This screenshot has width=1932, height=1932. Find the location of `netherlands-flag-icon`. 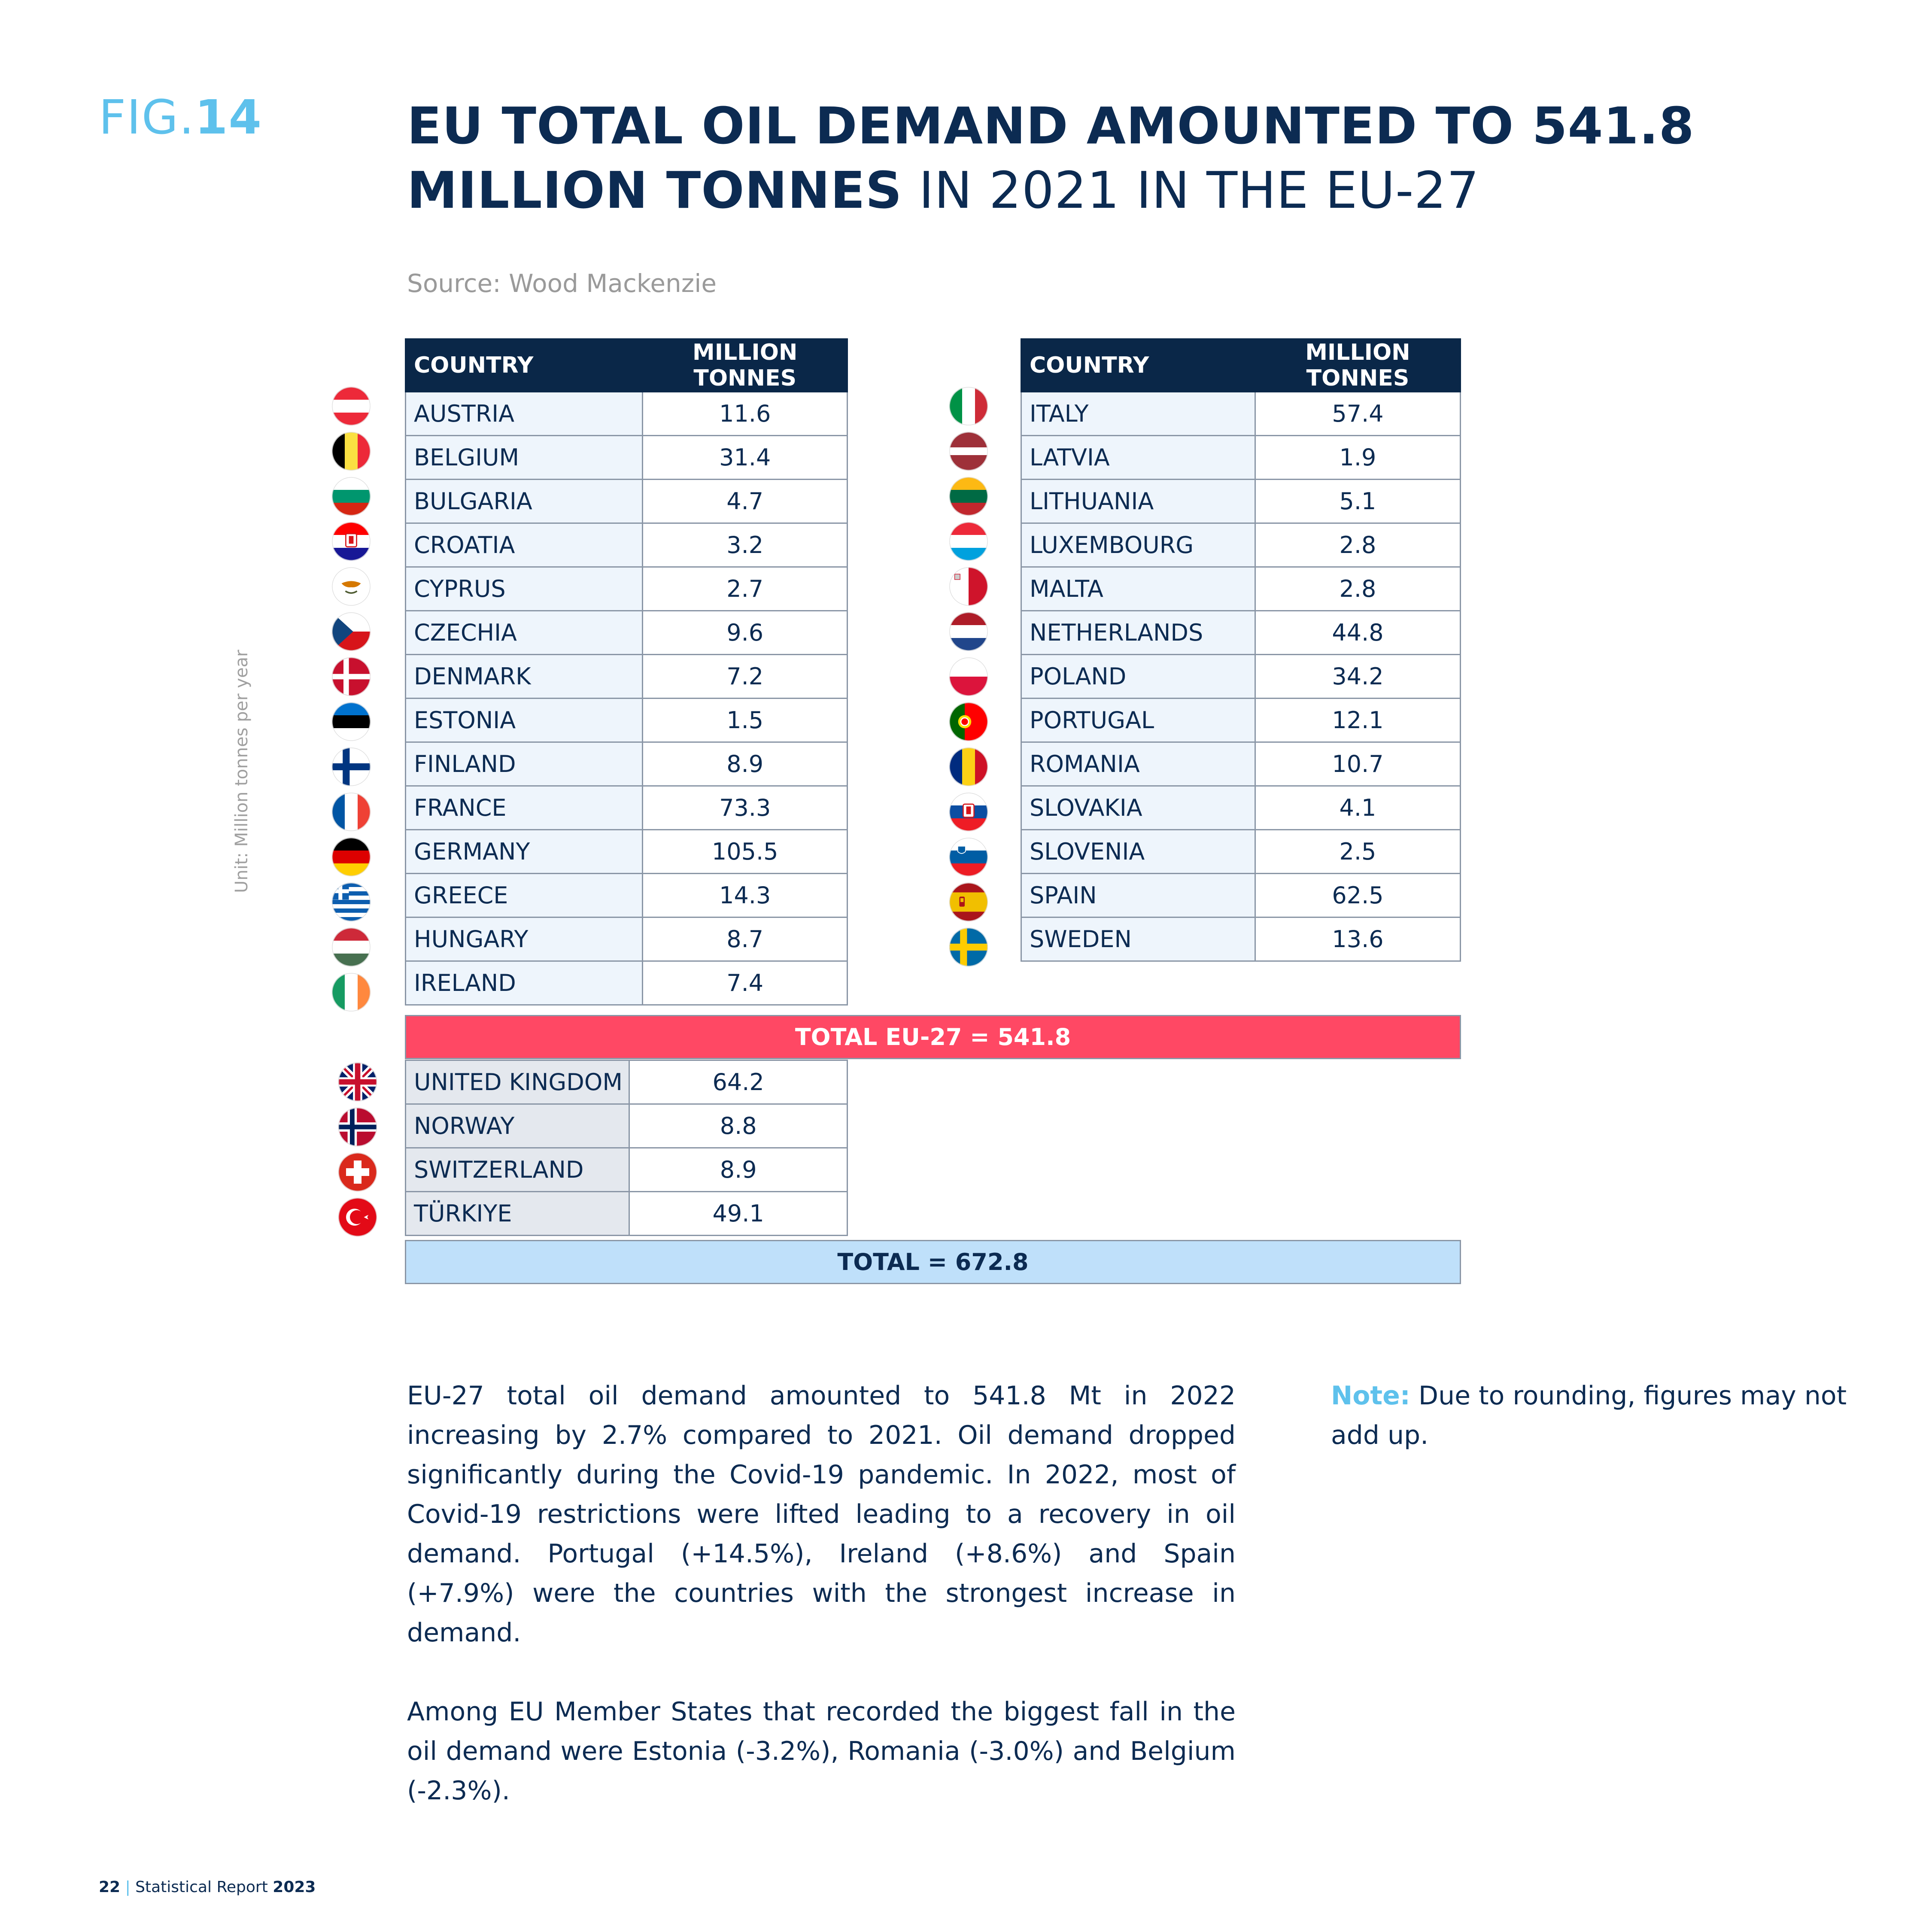

netherlands-flag-icon is located at coordinates (969, 631).